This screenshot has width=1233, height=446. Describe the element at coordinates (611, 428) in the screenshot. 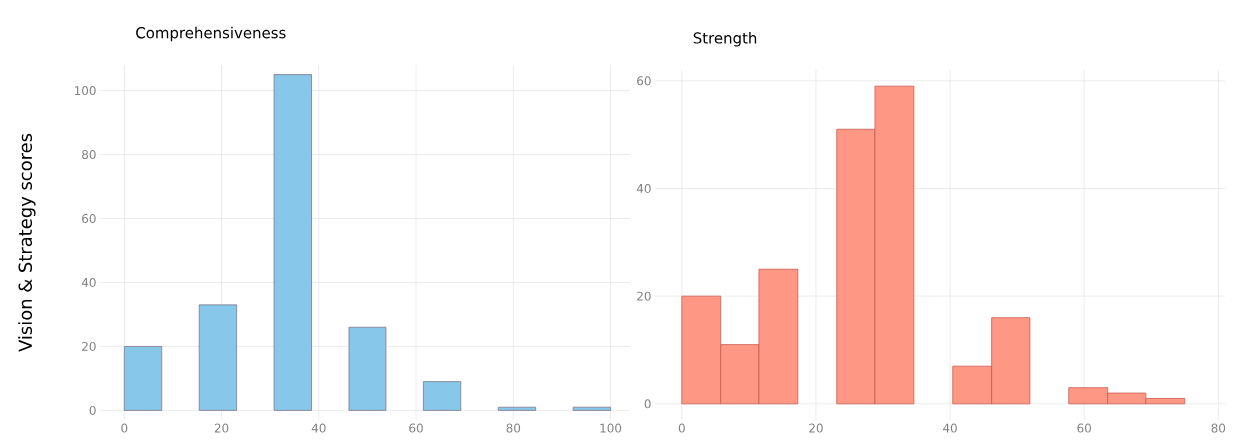

I see `x-tick-label: 100` at that location.